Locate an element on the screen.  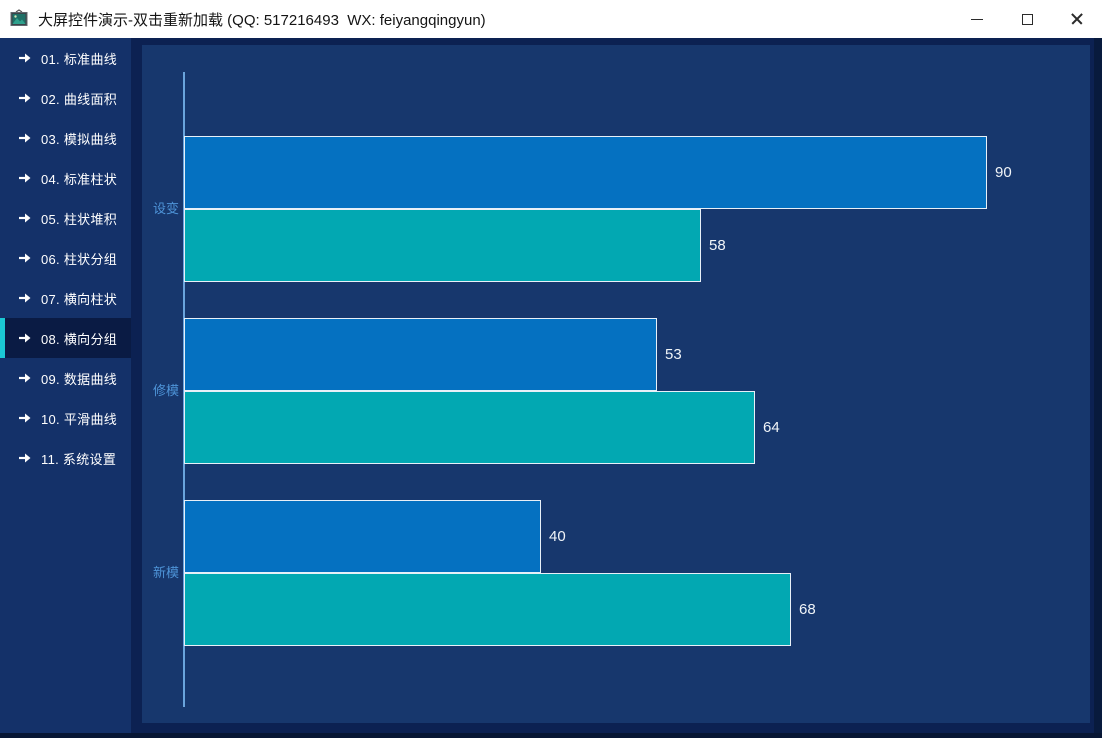
app-icon is located at coordinates (19, 19).